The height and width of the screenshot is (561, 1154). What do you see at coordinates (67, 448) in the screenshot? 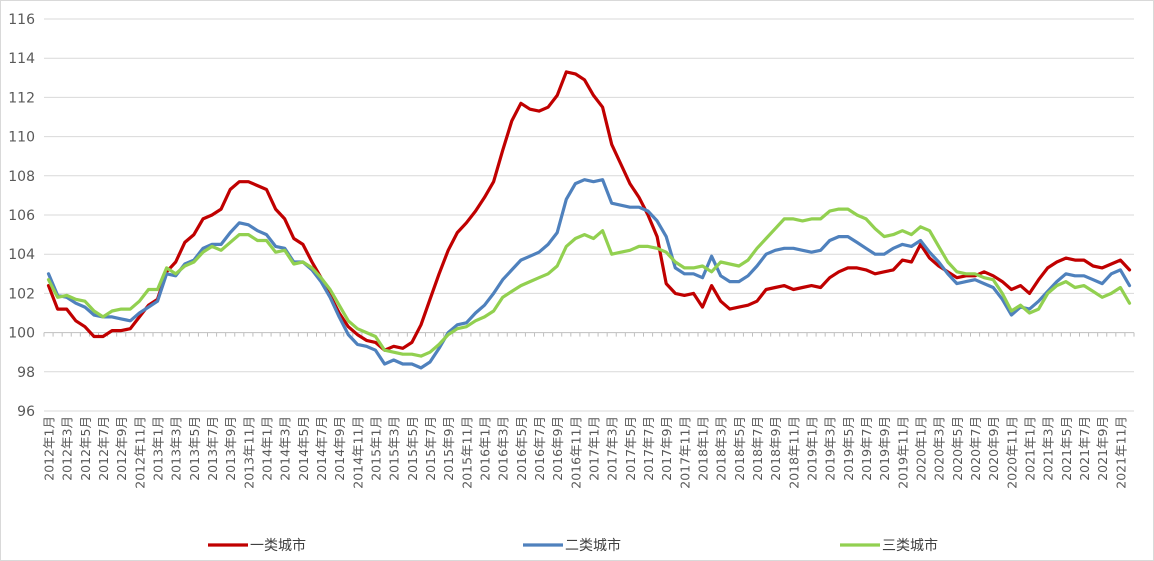
I see `x-tick-label: 2012年3月` at bounding box center [67, 448].